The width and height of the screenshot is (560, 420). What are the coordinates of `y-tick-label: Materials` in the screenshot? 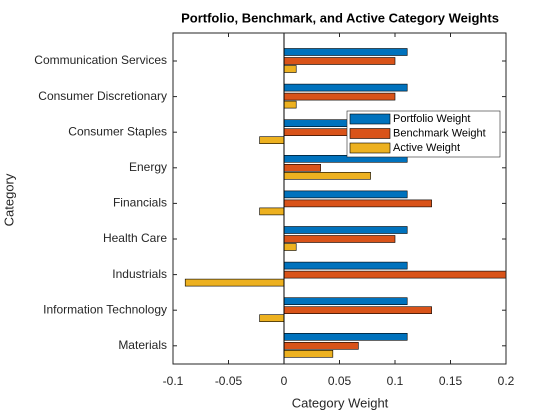 It's located at (142, 345).